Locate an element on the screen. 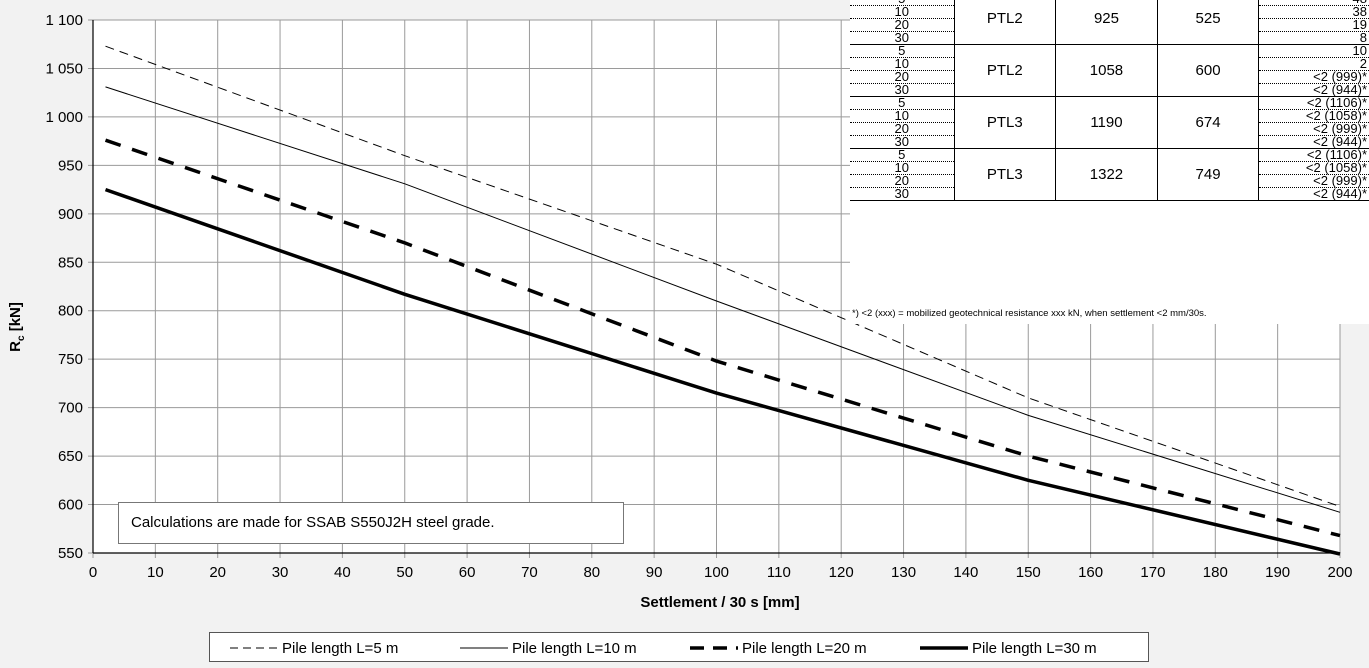 The image size is (1369, 668). legend-label: Pile length L=5 m is located at coordinates (340, 648).